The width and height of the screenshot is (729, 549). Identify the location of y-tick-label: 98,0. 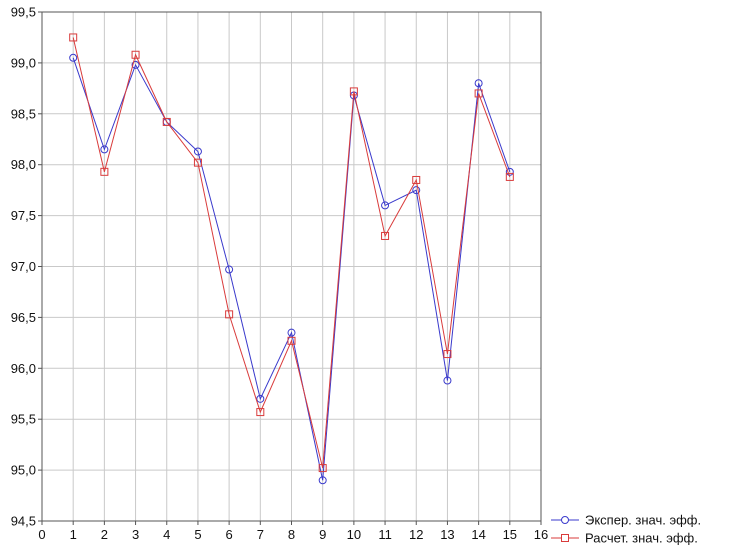
(23, 164).